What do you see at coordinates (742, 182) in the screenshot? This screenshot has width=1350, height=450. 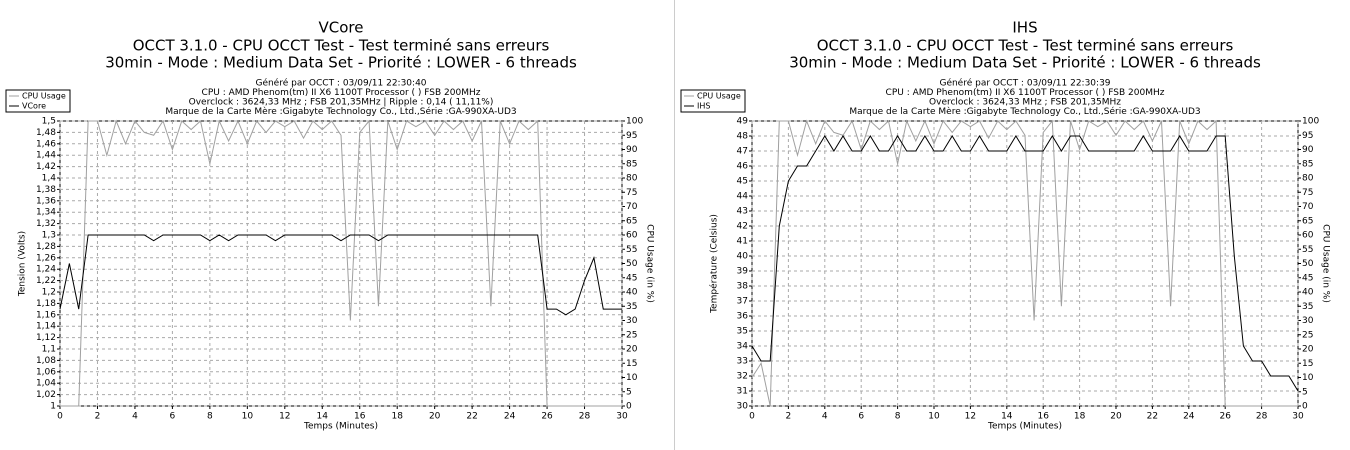 I see `y-tick-label: 45` at bounding box center [742, 182].